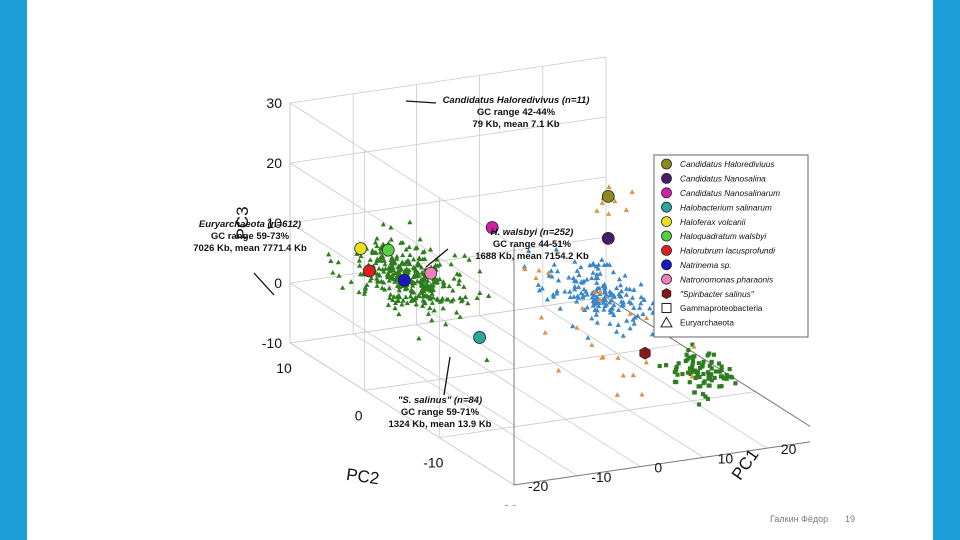  I want to click on annotation-text: GC range 42-44%, so click(516, 112).